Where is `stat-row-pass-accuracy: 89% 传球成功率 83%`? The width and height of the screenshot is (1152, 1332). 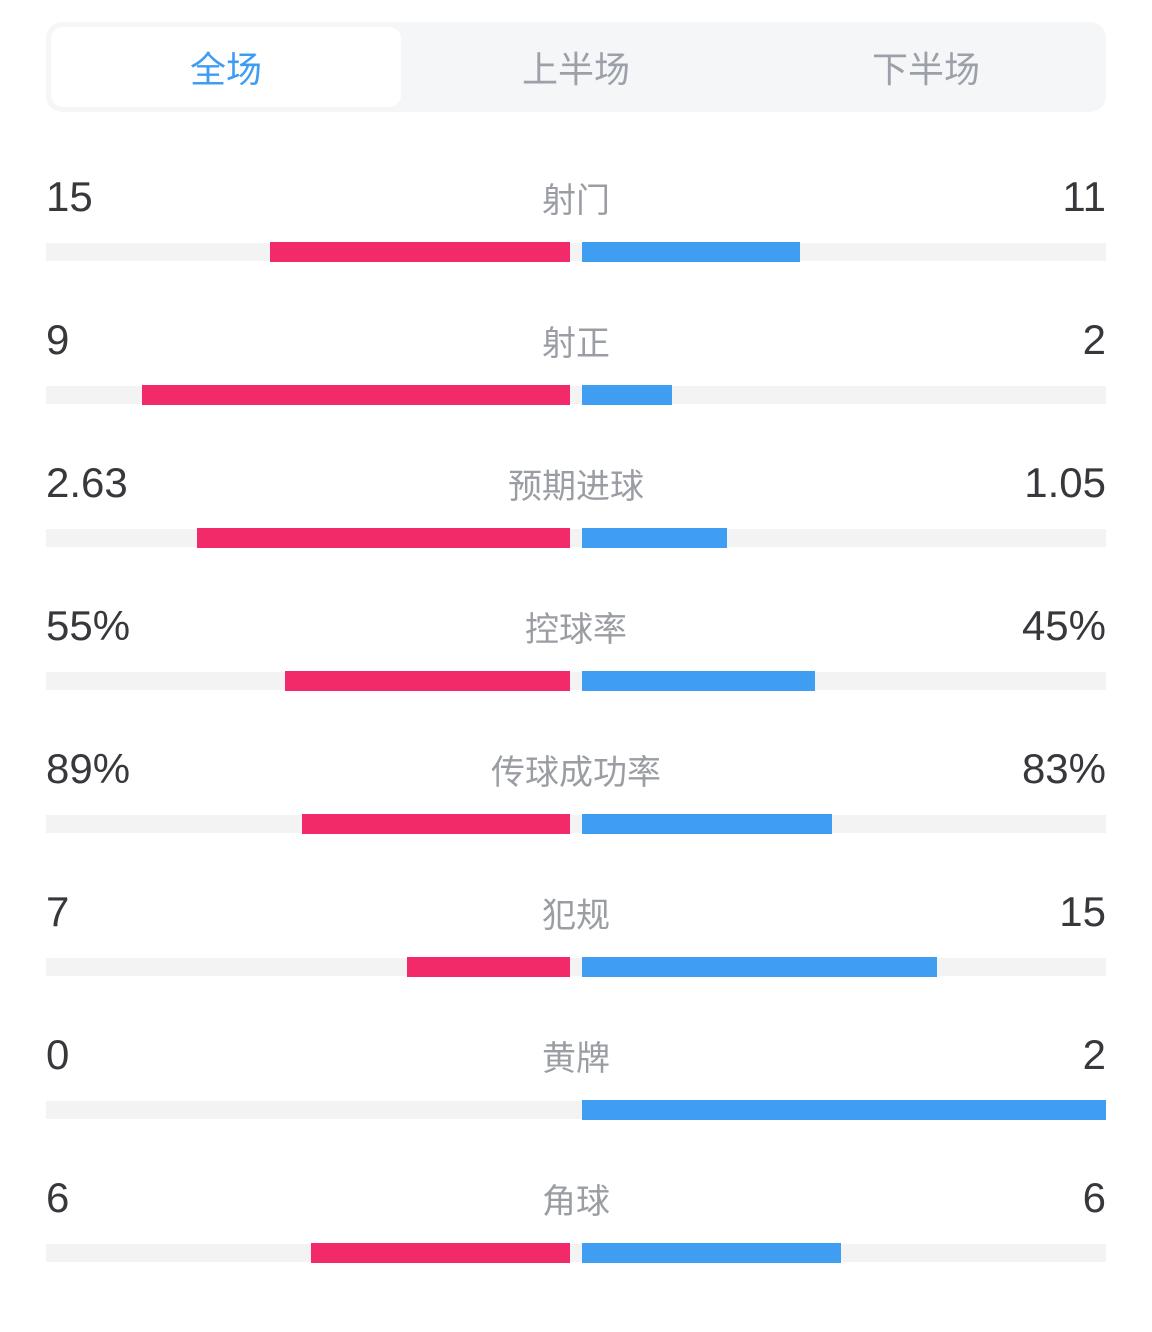
stat-row-pass-accuracy: 89% 传球成功率 83% is located at coordinates (576, 786).